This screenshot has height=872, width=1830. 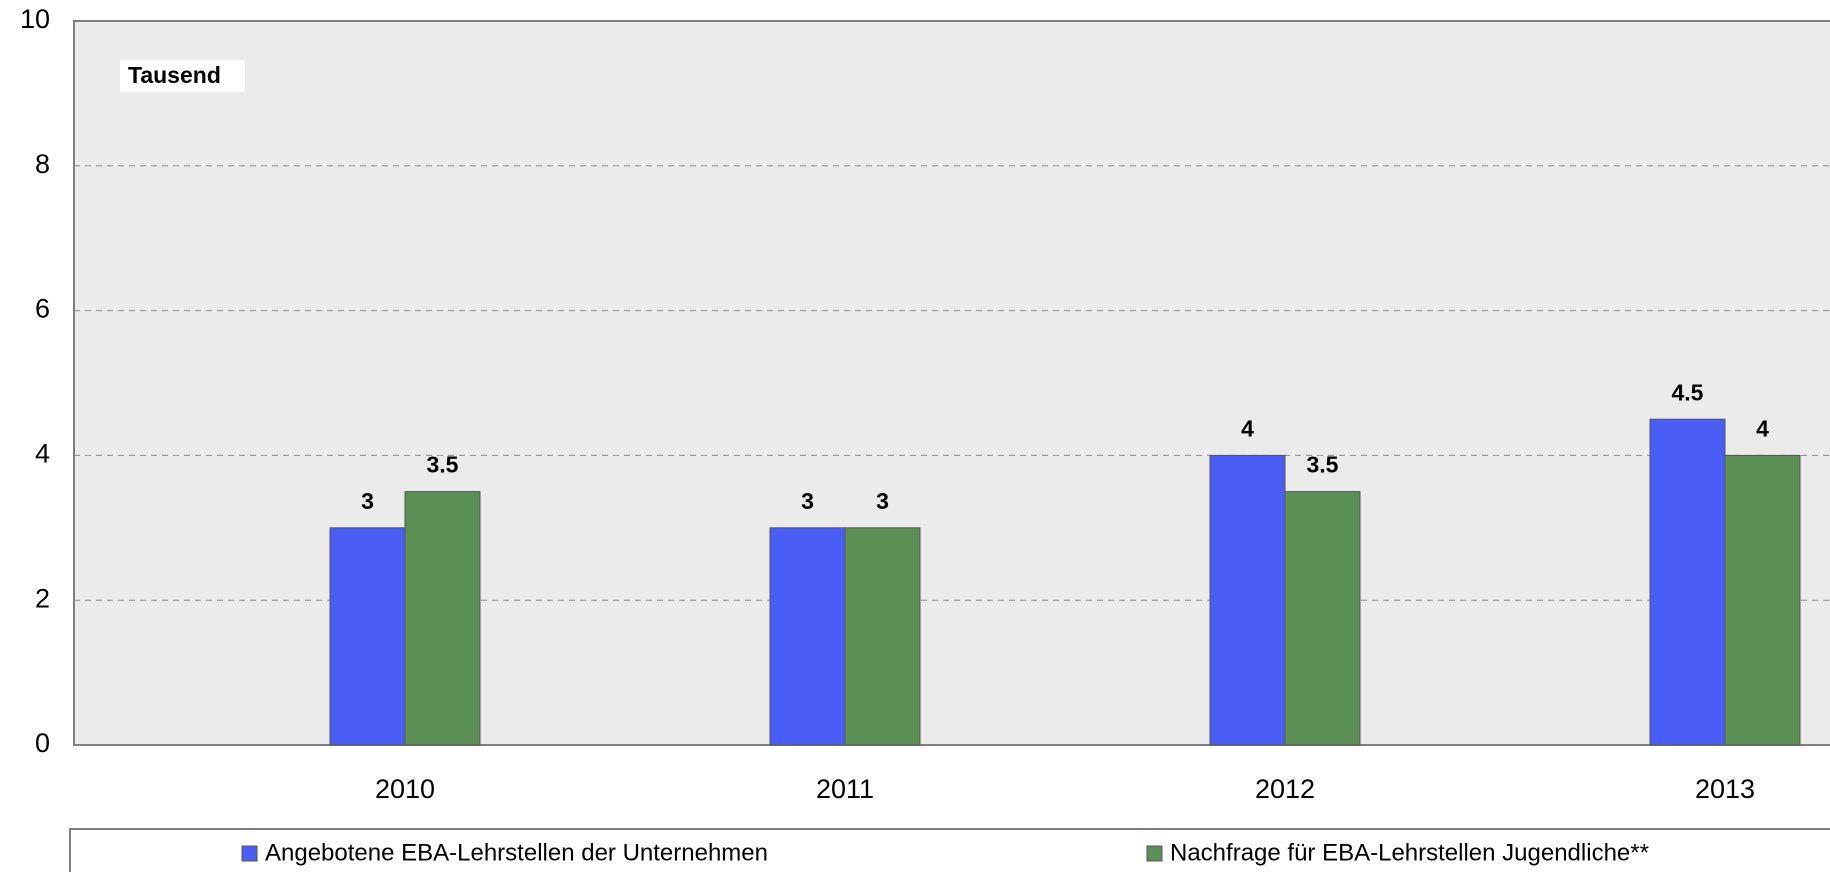 I want to click on y-tick-label: 2, so click(x=42, y=598).